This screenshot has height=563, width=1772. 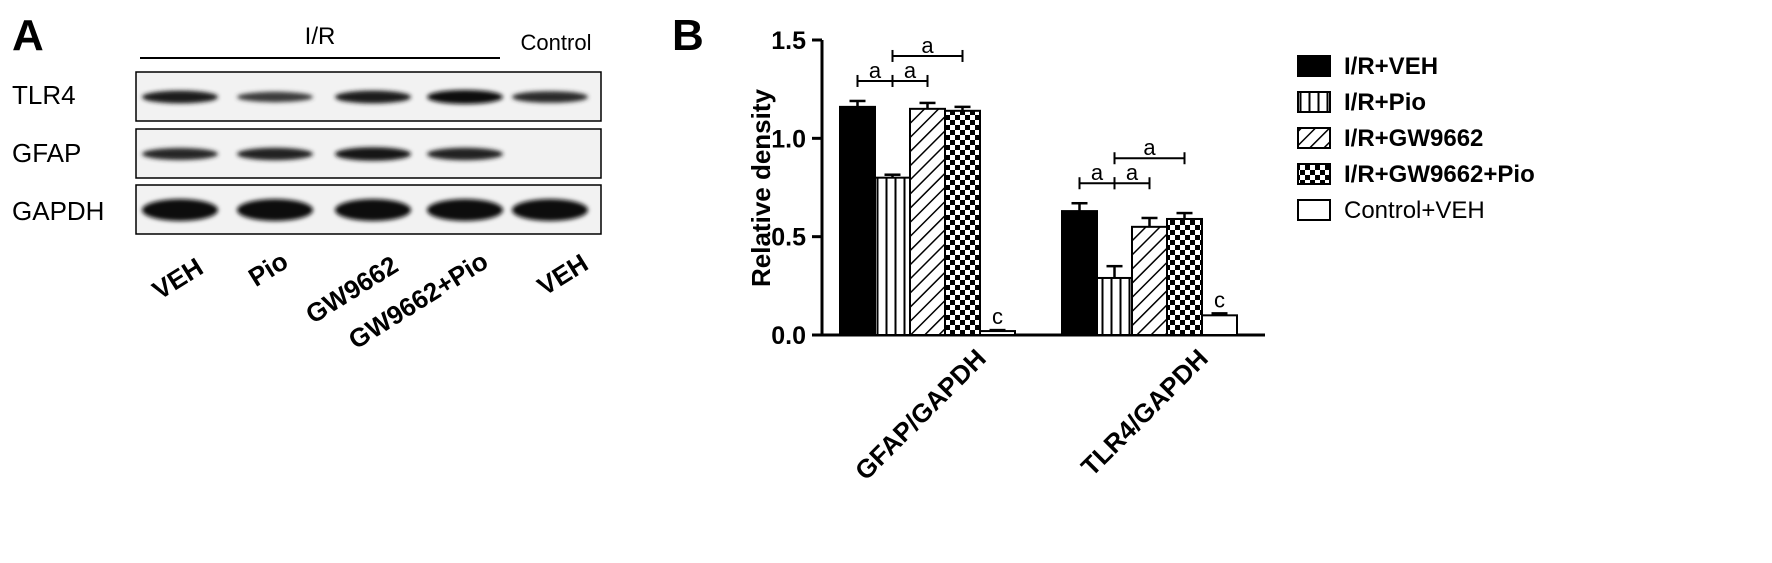 What do you see at coordinates (268, 269) in the screenshot?
I see `lane-label-2: Pio` at bounding box center [268, 269].